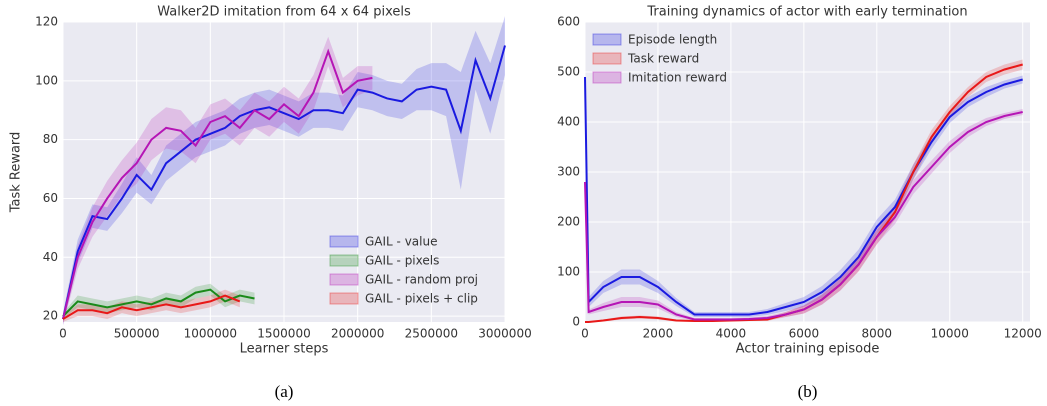  What do you see at coordinates (50, 316) in the screenshot?
I see `y-tick-label: 20` at bounding box center [50, 316].